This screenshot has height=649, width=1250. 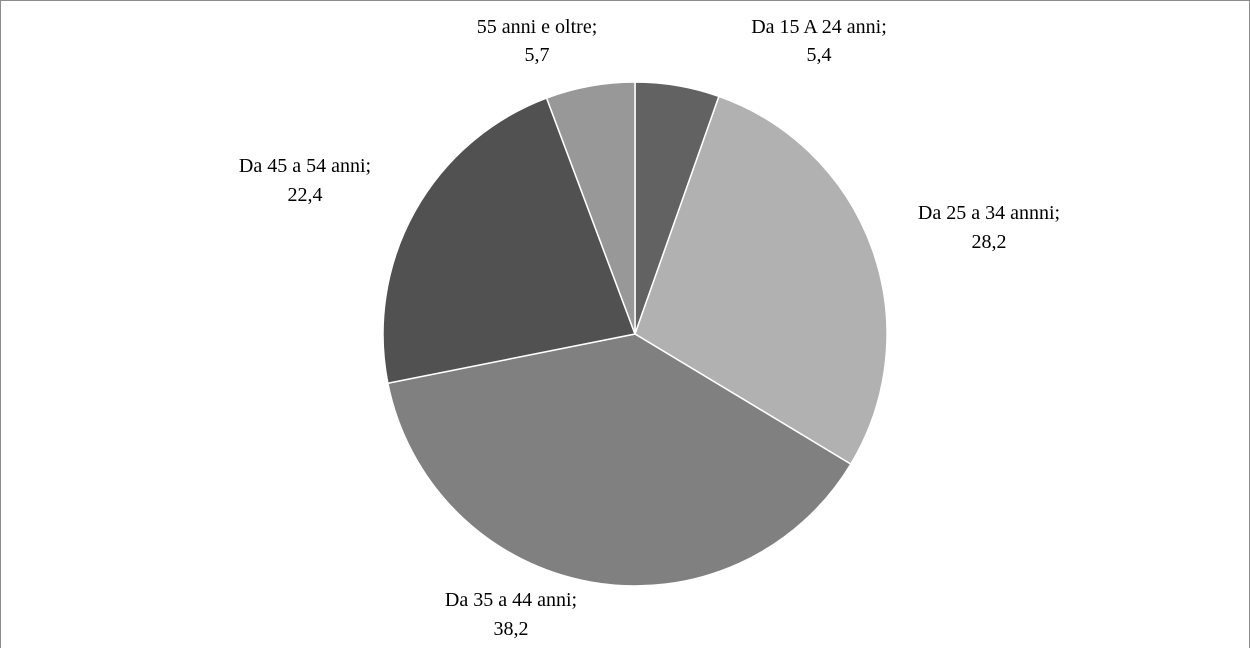 I want to click on slice-label-1: Da 15 A 24 anni;, so click(x=819, y=27).